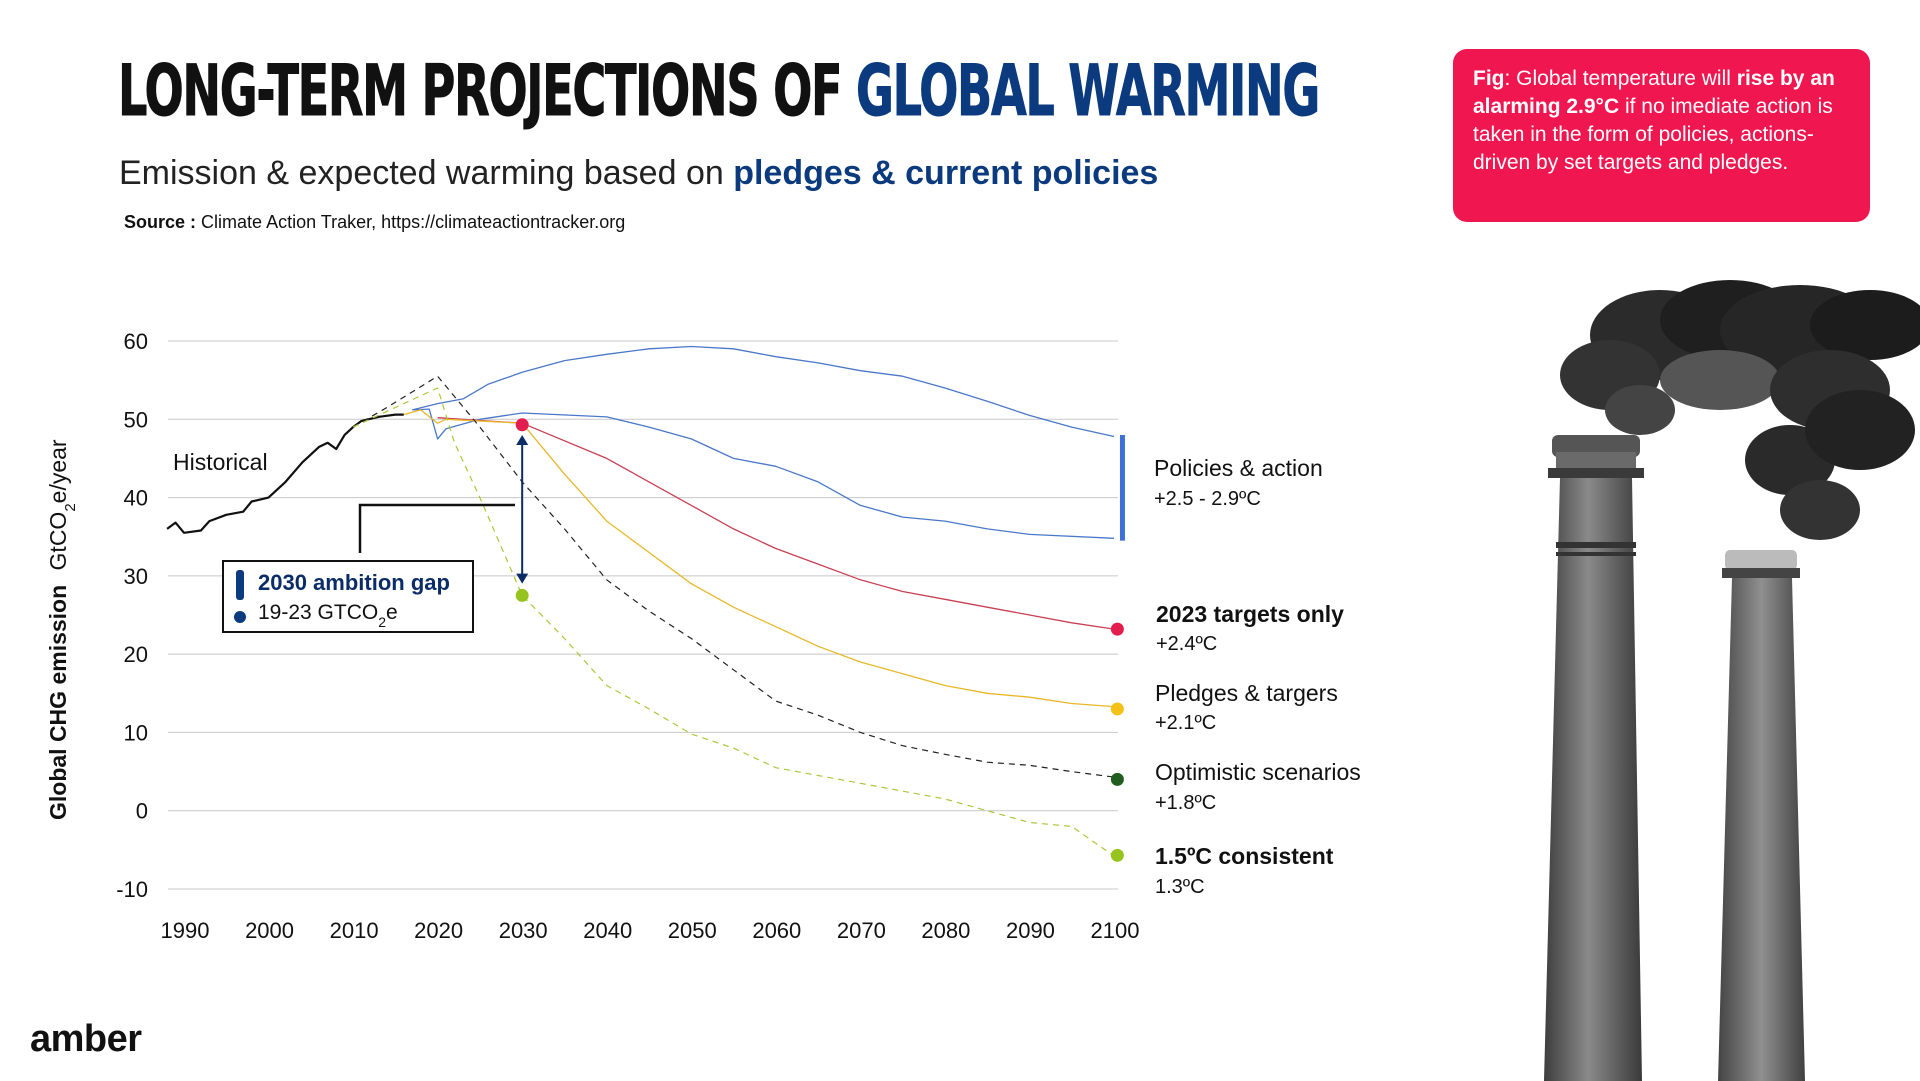 The height and width of the screenshot is (1081, 1920). Describe the element at coordinates (438, 930) in the screenshot. I see `x-tick-label: 2020` at that location.